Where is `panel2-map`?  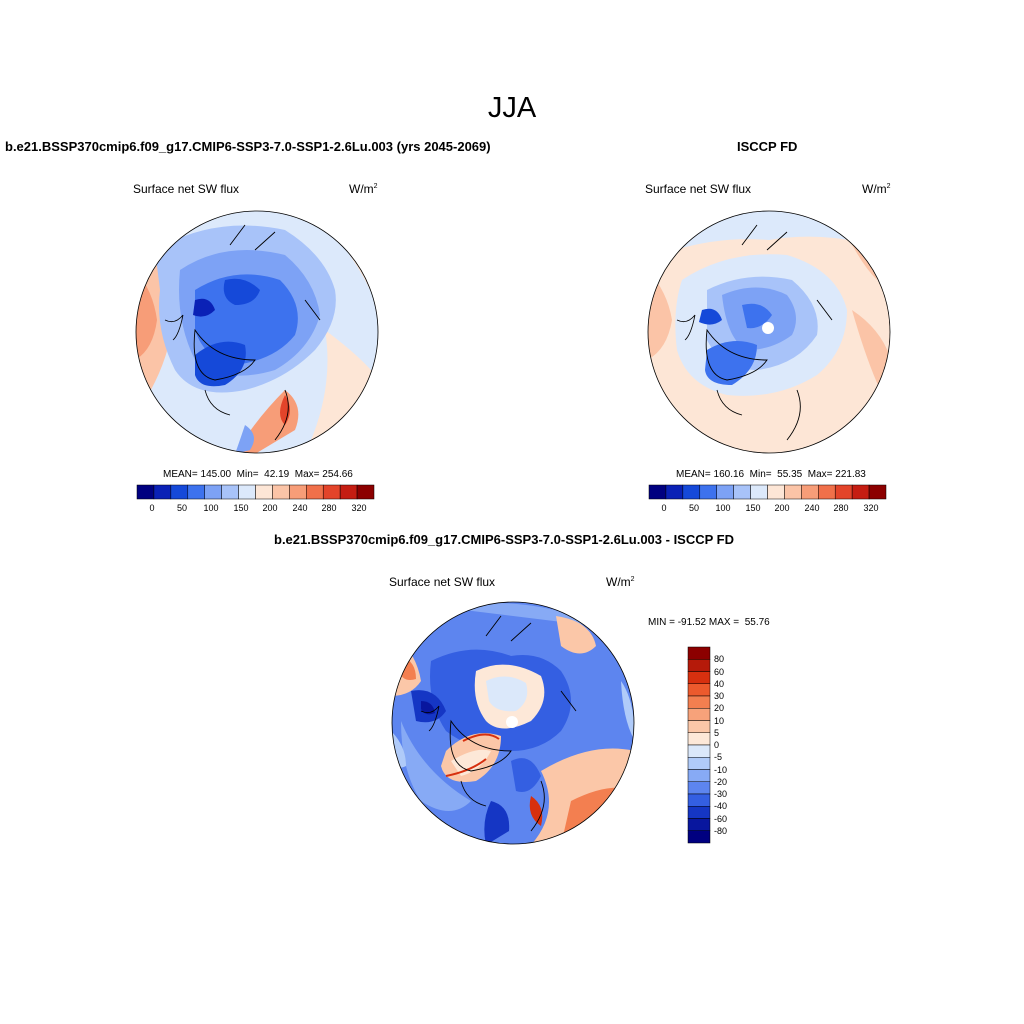
panel2-map is located at coordinates (769, 332).